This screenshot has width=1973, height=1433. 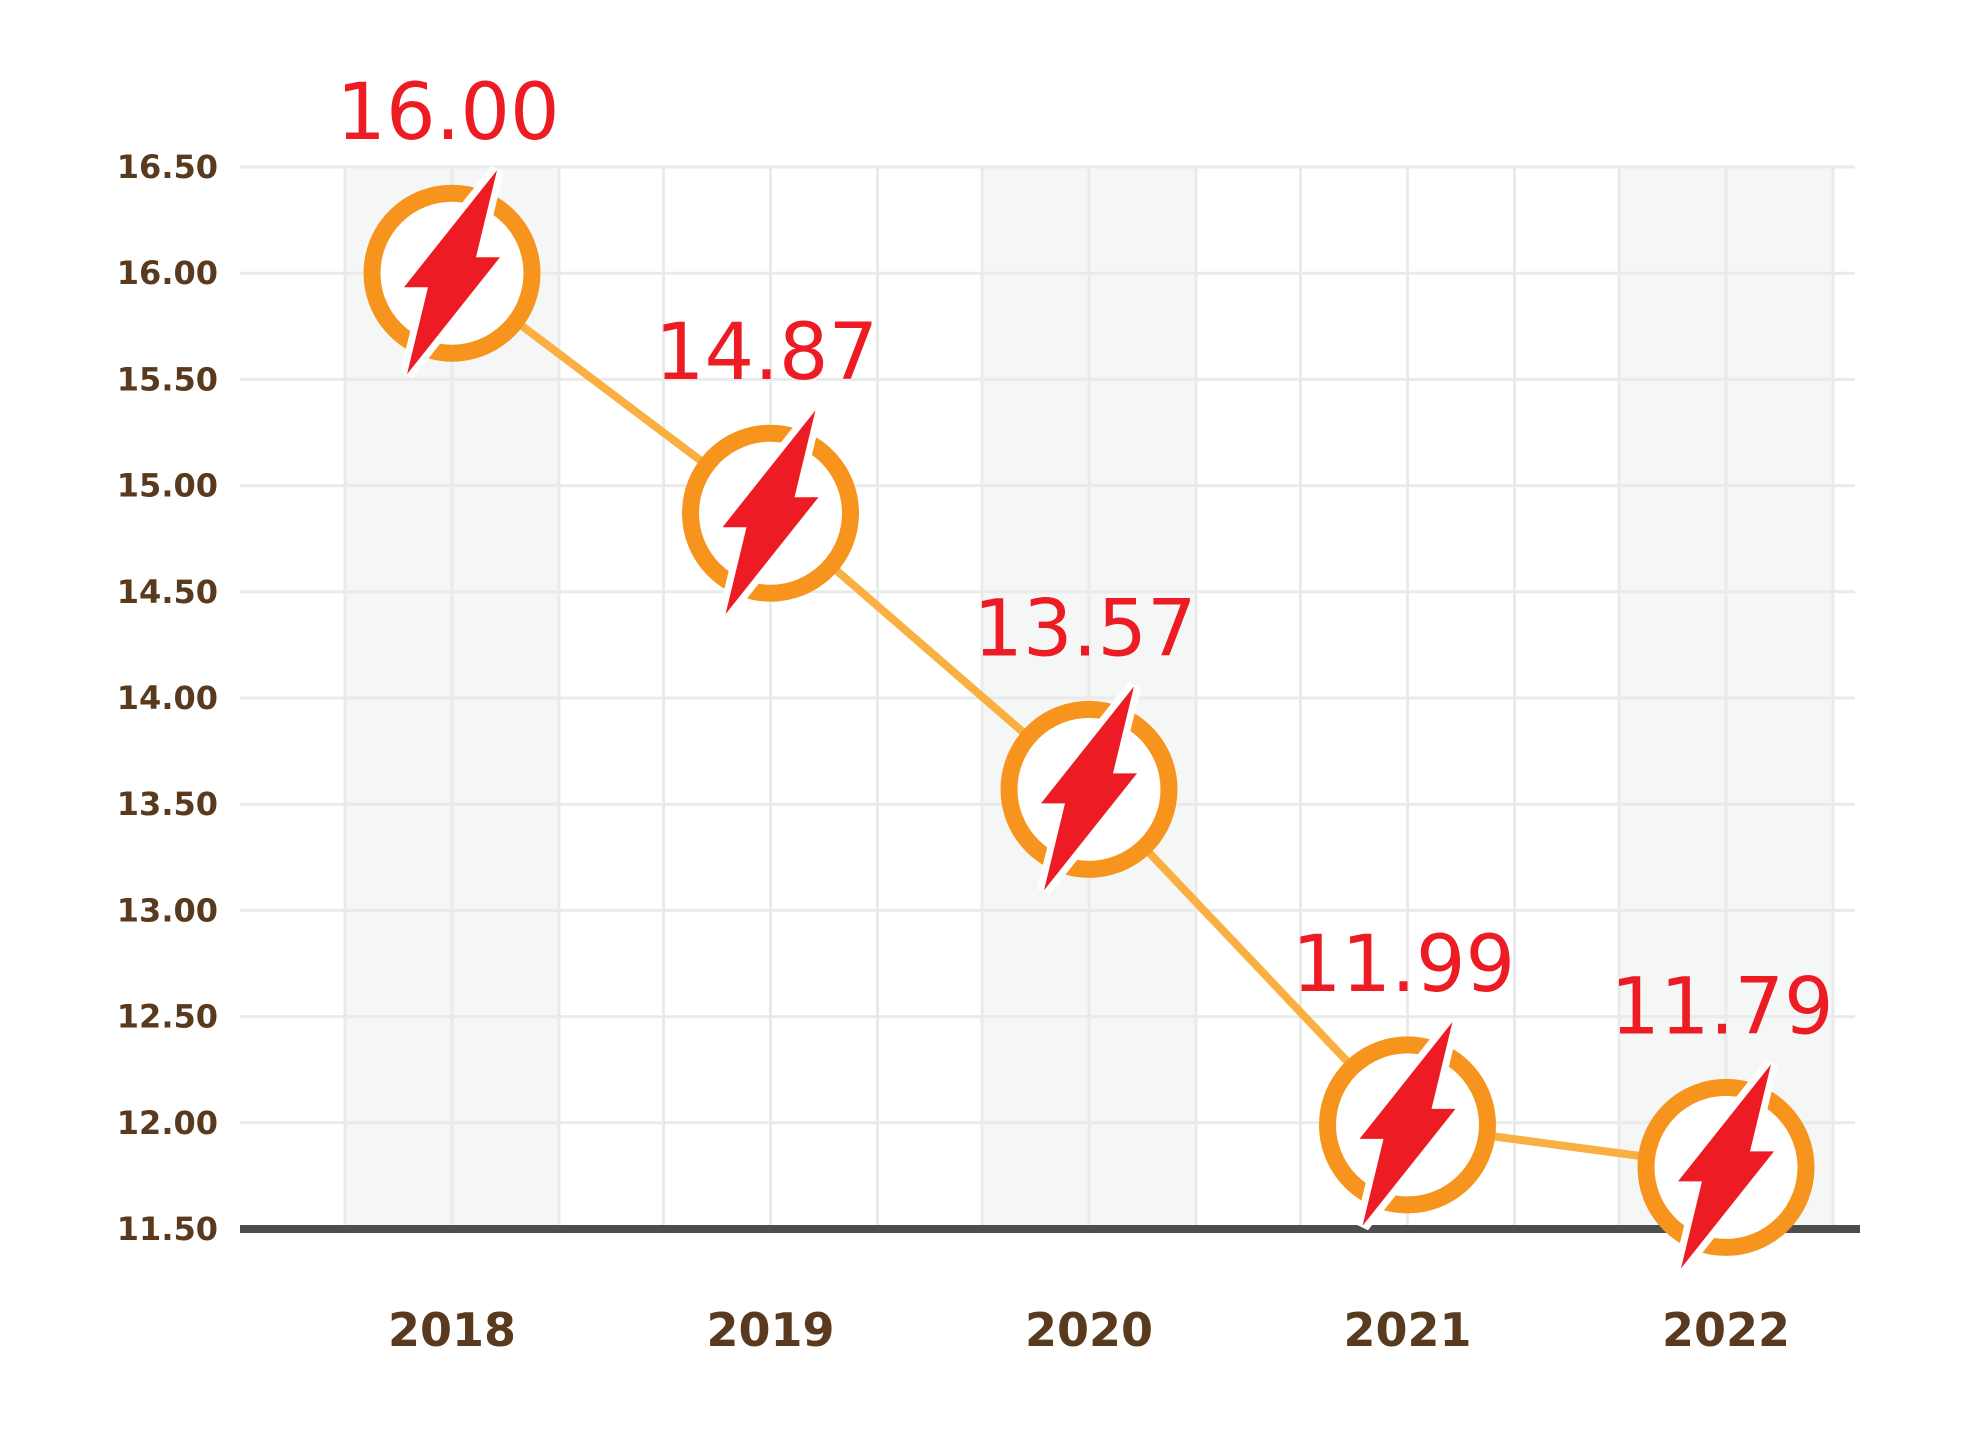 I want to click on y-tick-label: 13.00, so click(x=167, y=910).